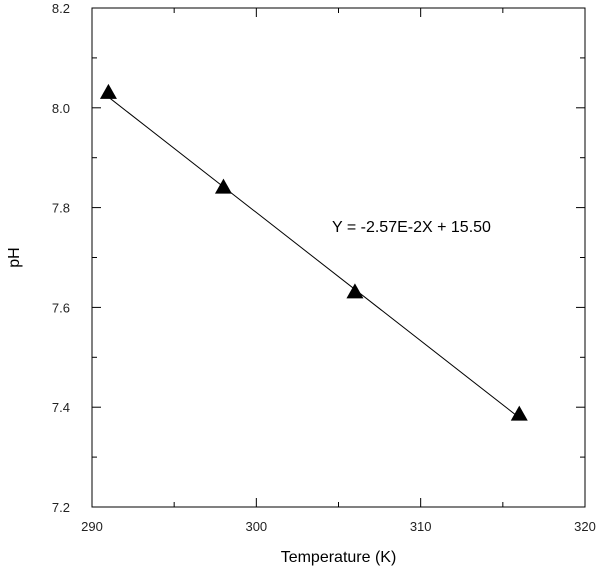 The height and width of the screenshot is (570, 600). I want to click on x-tick-label: 290, so click(92, 526).